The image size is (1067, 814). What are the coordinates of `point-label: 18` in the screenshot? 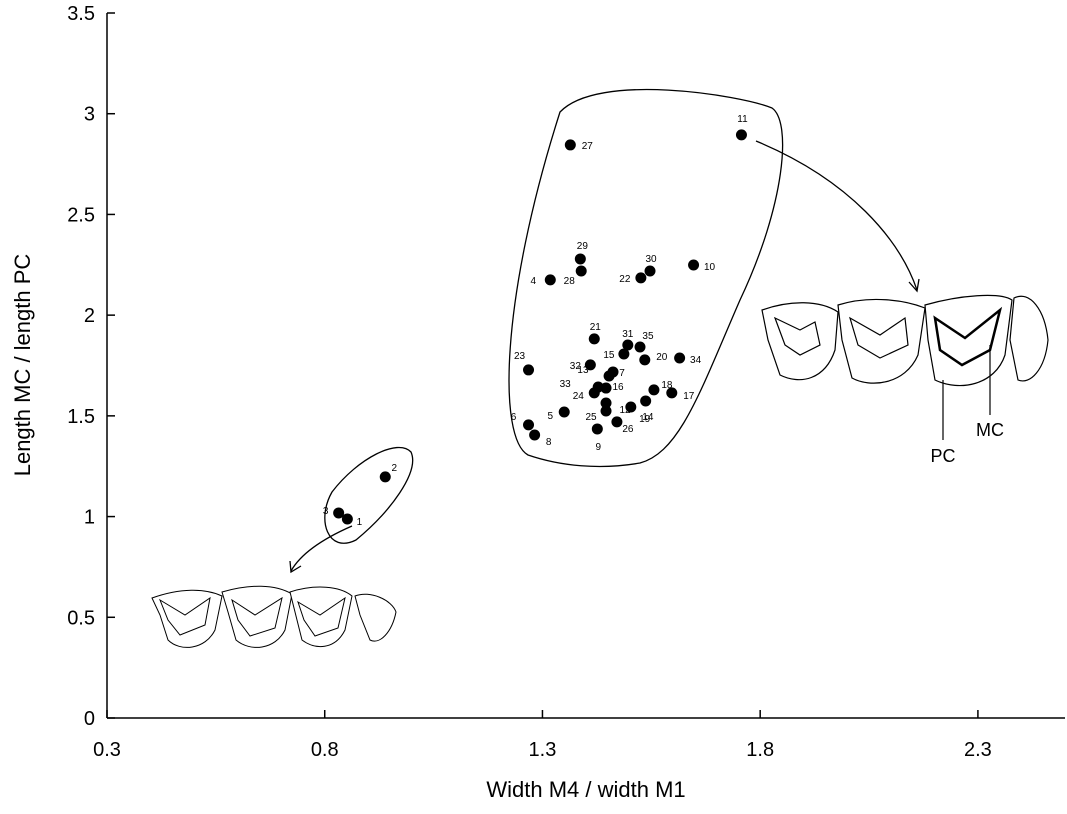 It's located at (667, 385).